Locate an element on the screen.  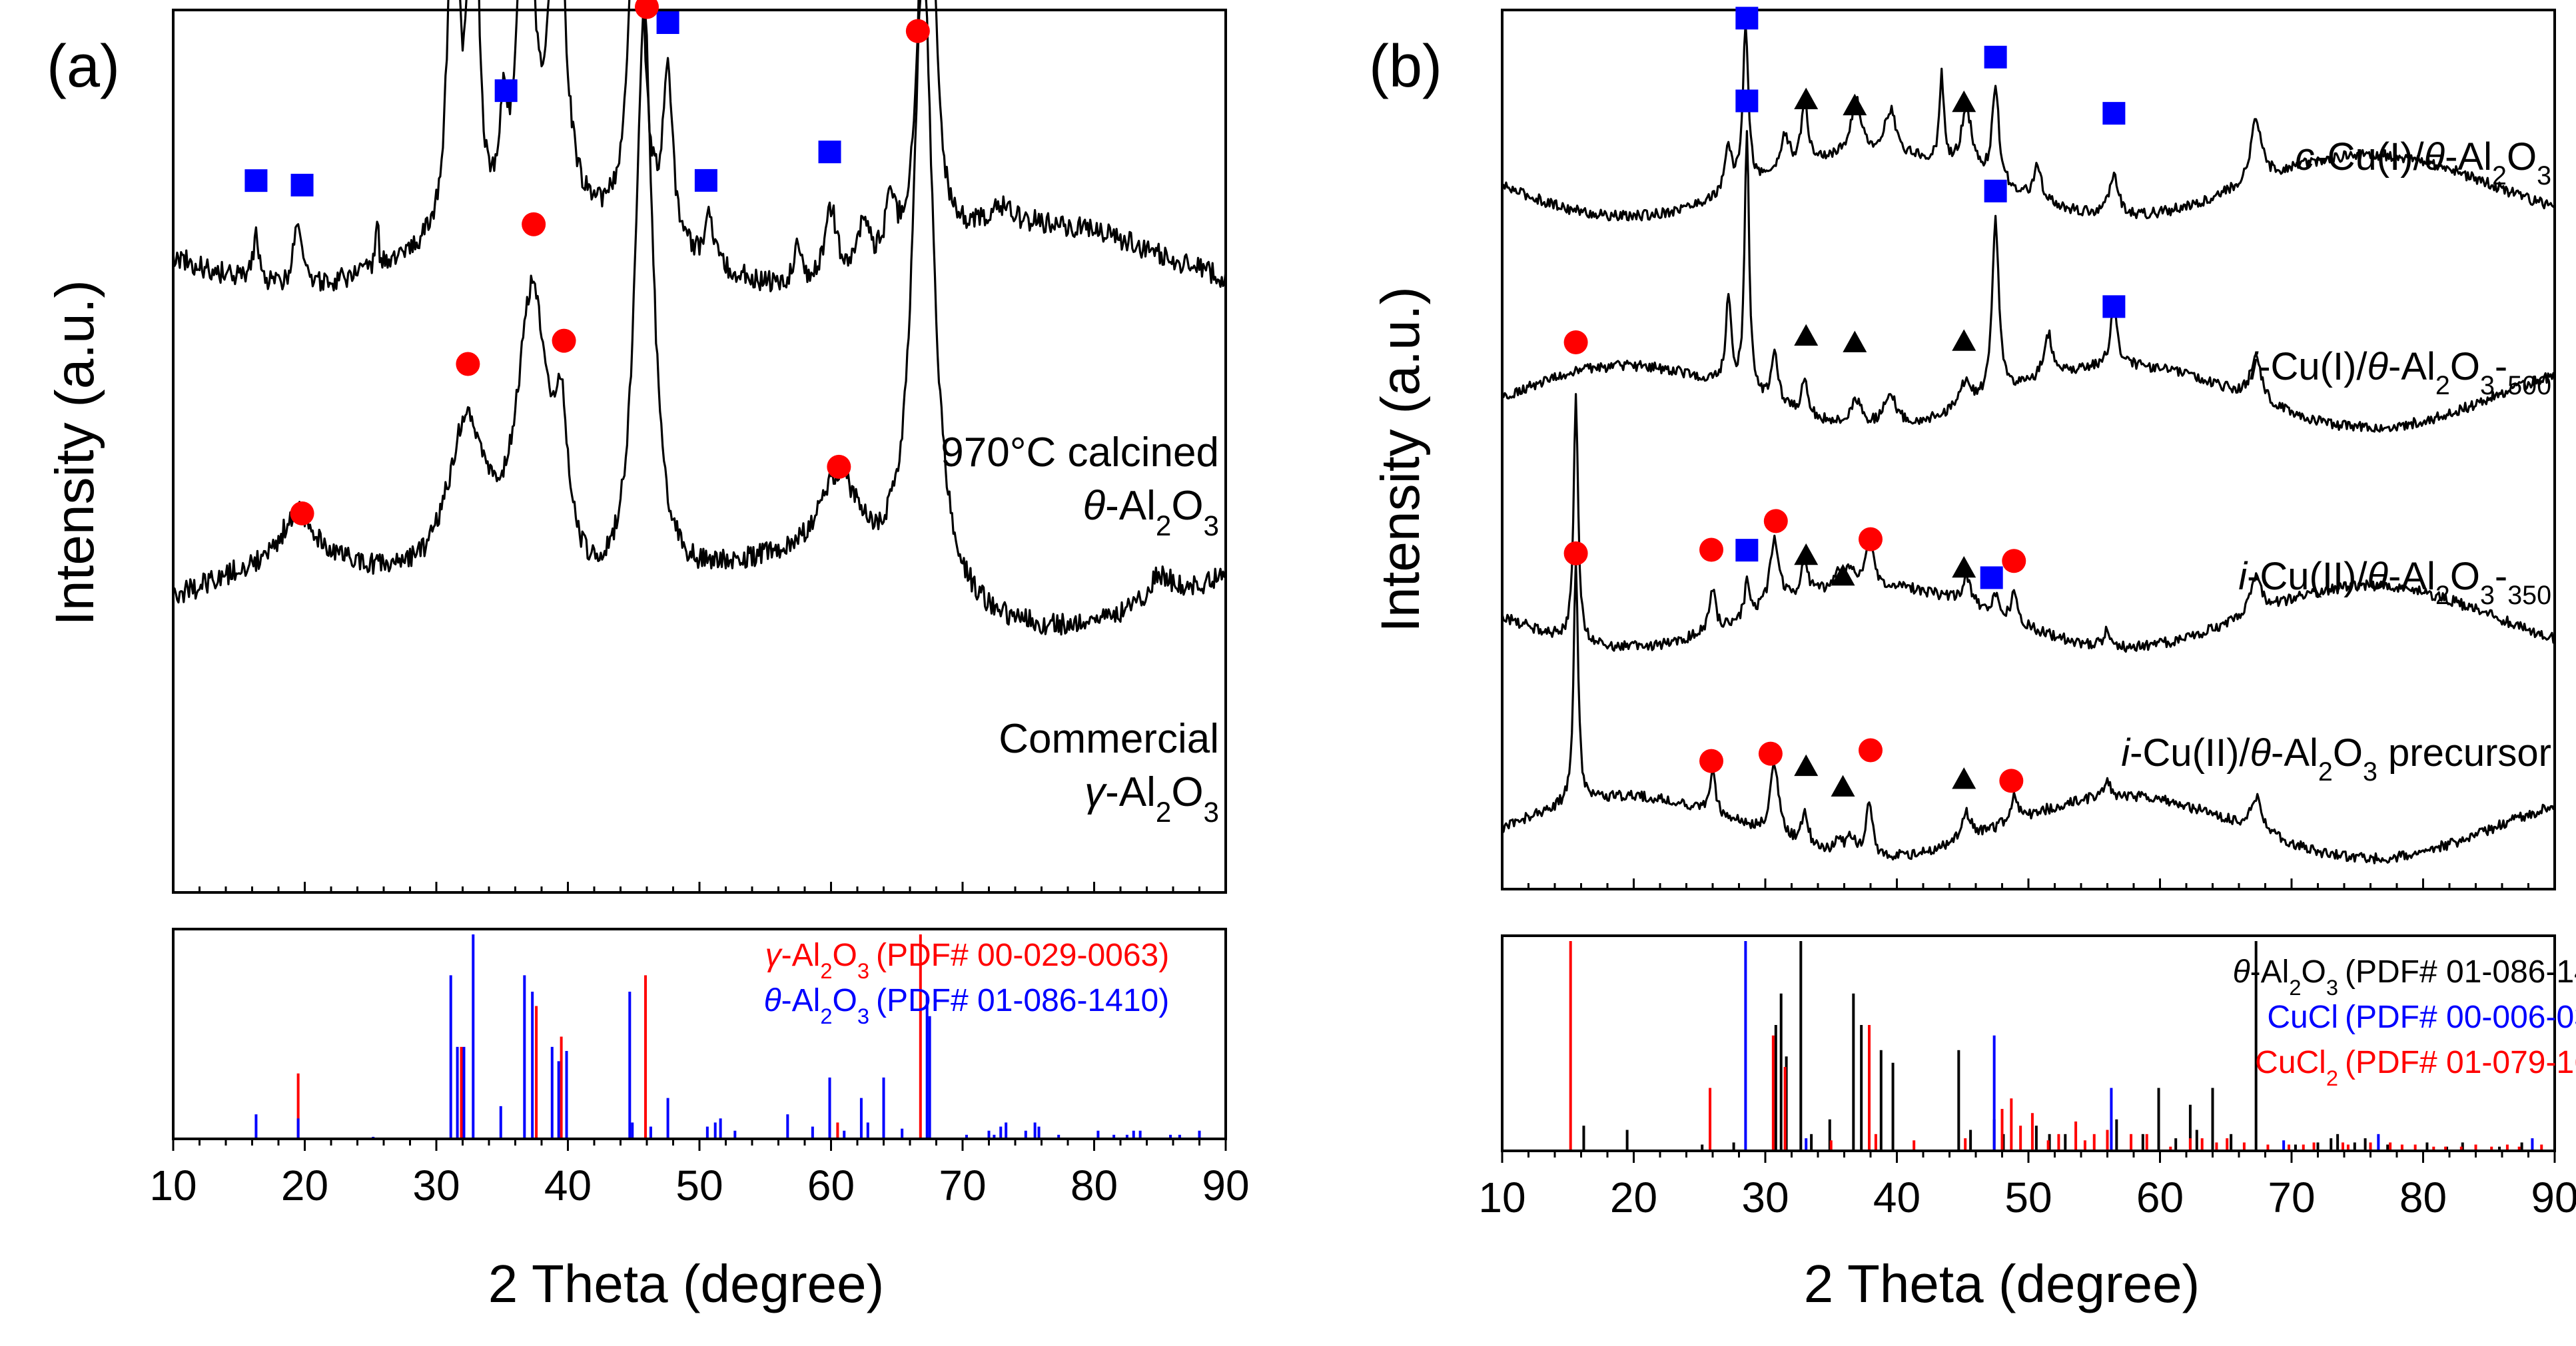
panel-a-x-axis: 10 20 30 40 50 60 70 80 90 is located at coordinates (699, 1174).